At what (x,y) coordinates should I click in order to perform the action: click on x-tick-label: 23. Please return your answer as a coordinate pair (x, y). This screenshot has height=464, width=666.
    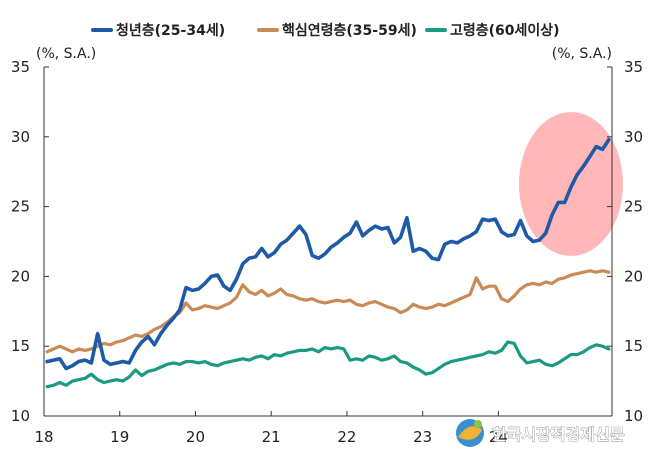
    Looking at the image, I should click on (422, 437).